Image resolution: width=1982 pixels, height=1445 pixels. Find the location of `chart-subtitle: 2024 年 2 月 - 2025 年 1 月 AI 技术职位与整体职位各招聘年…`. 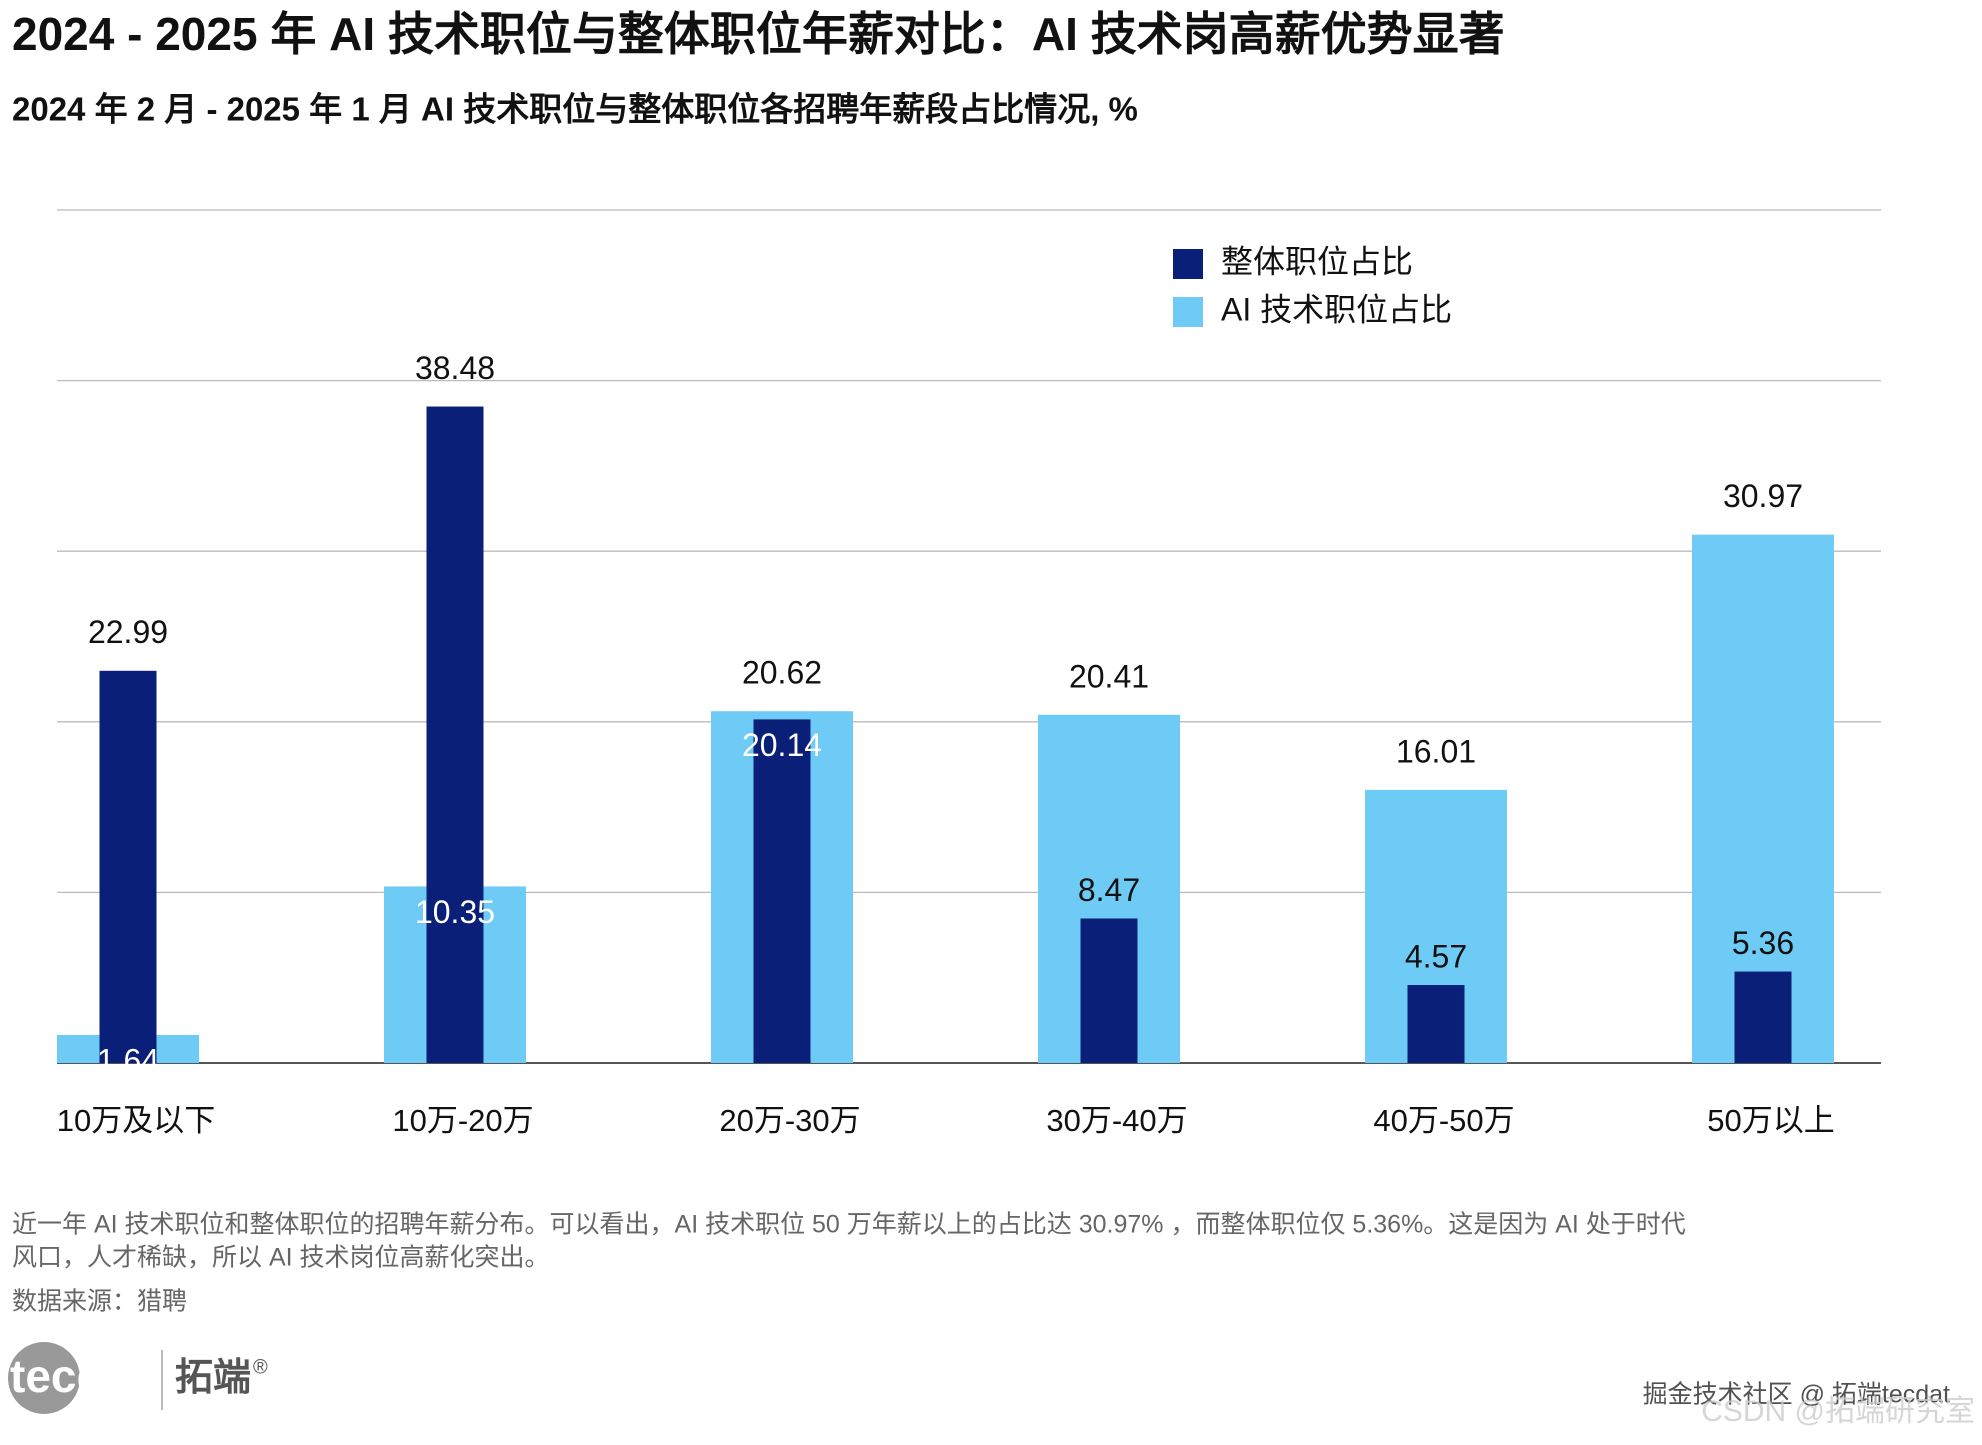

chart-subtitle: 2024 年 2 月 - 2025 年 1 月 AI 技术职位与整体职位各招聘年… is located at coordinates (575, 109).